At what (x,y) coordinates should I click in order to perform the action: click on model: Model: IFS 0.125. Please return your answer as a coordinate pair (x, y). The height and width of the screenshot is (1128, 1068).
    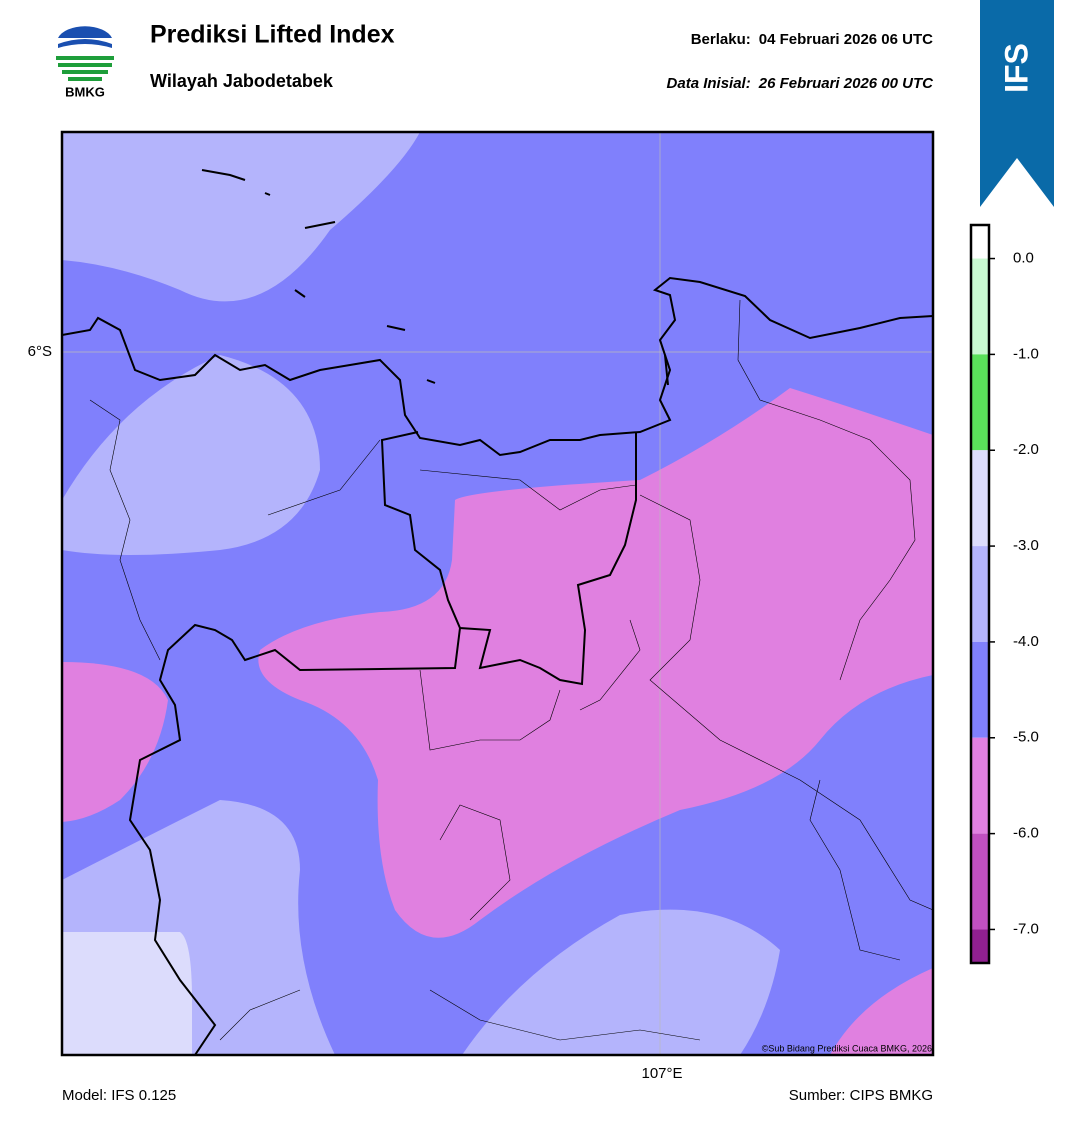
    Looking at the image, I should click on (119, 1095).